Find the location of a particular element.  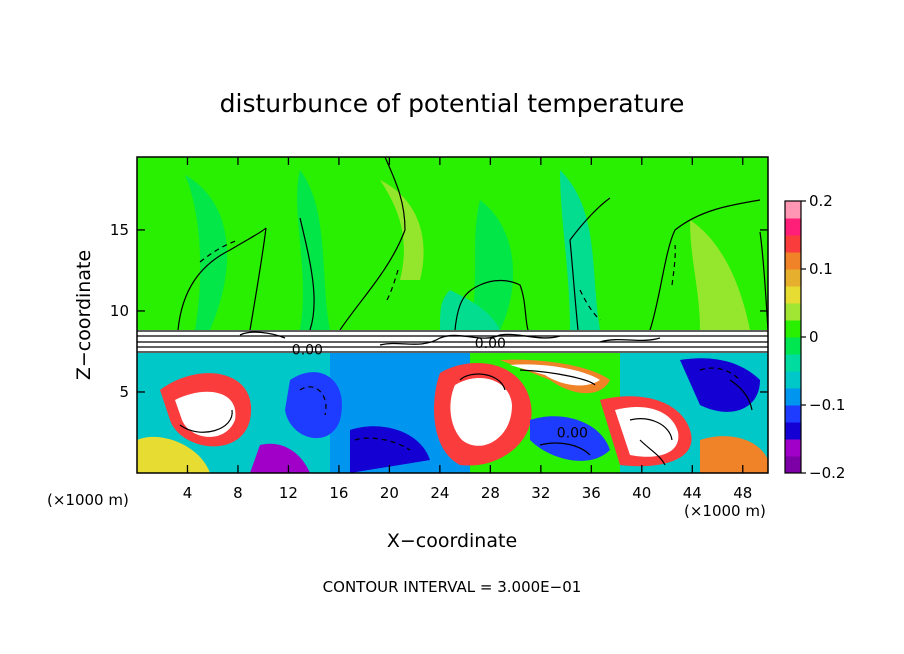

x-tick-label: 32 is located at coordinates (540, 493).